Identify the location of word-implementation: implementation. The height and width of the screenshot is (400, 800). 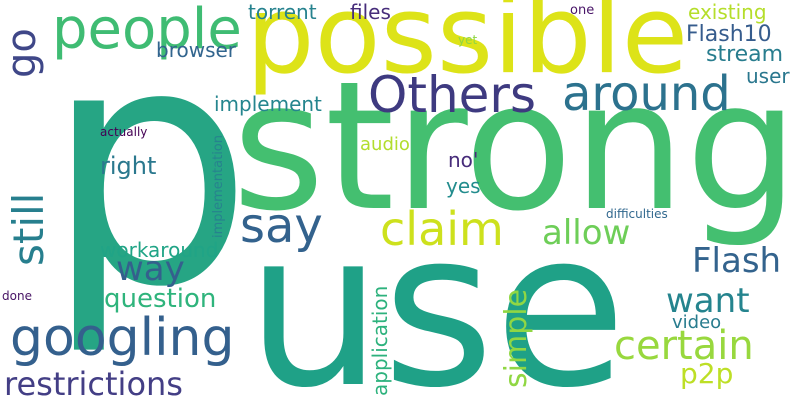
(218, 186).